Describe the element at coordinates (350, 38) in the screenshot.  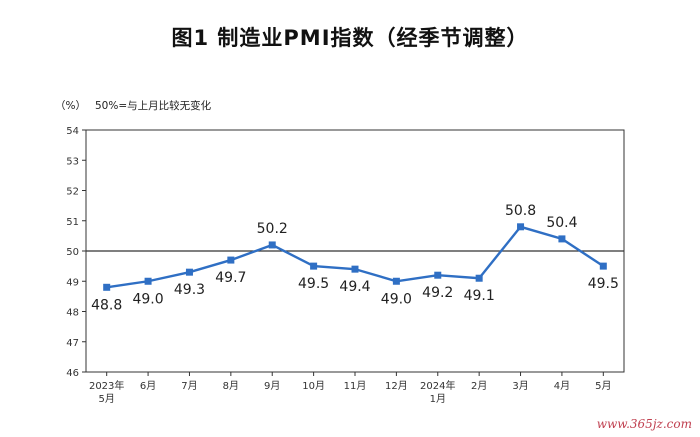
I see `chart-title: 图1 制造业PMI指数（经季节调整）` at that location.